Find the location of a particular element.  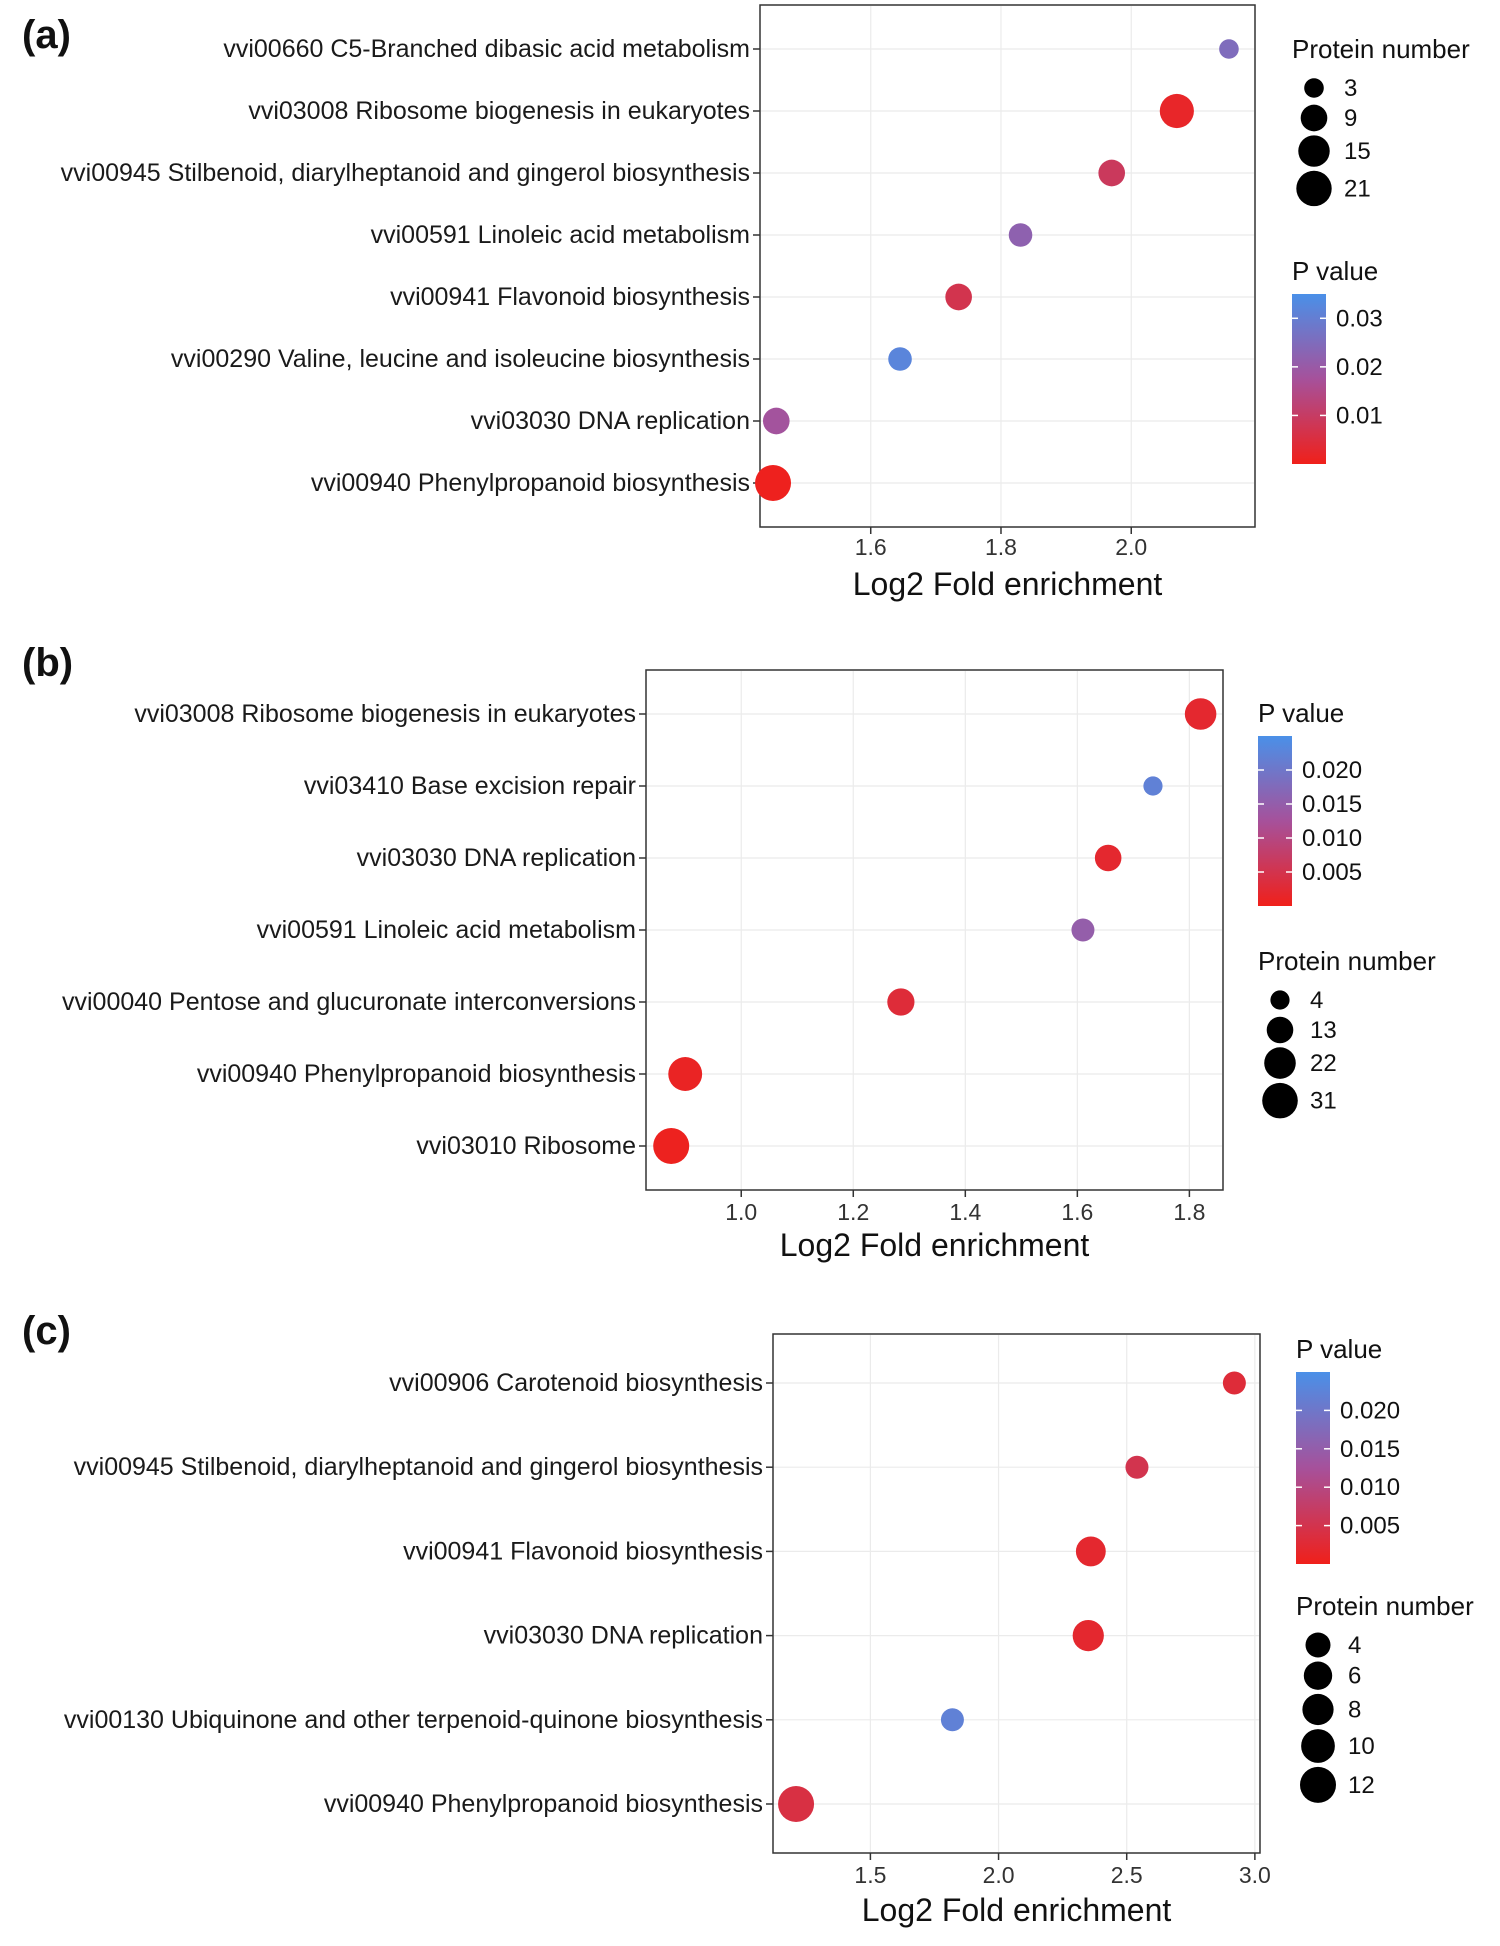

size-legend-label: 12 is located at coordinates (1361, 1785).